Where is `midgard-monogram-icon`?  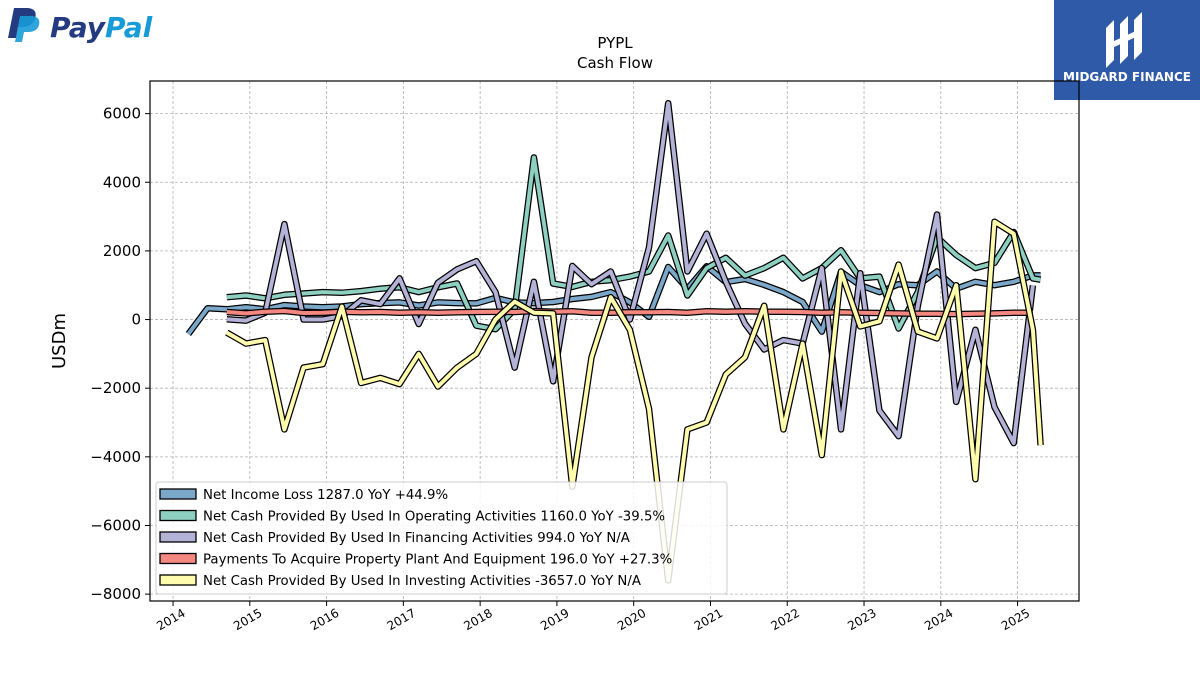 midgard-monogram-icon is located at coordinates (1124, 40).